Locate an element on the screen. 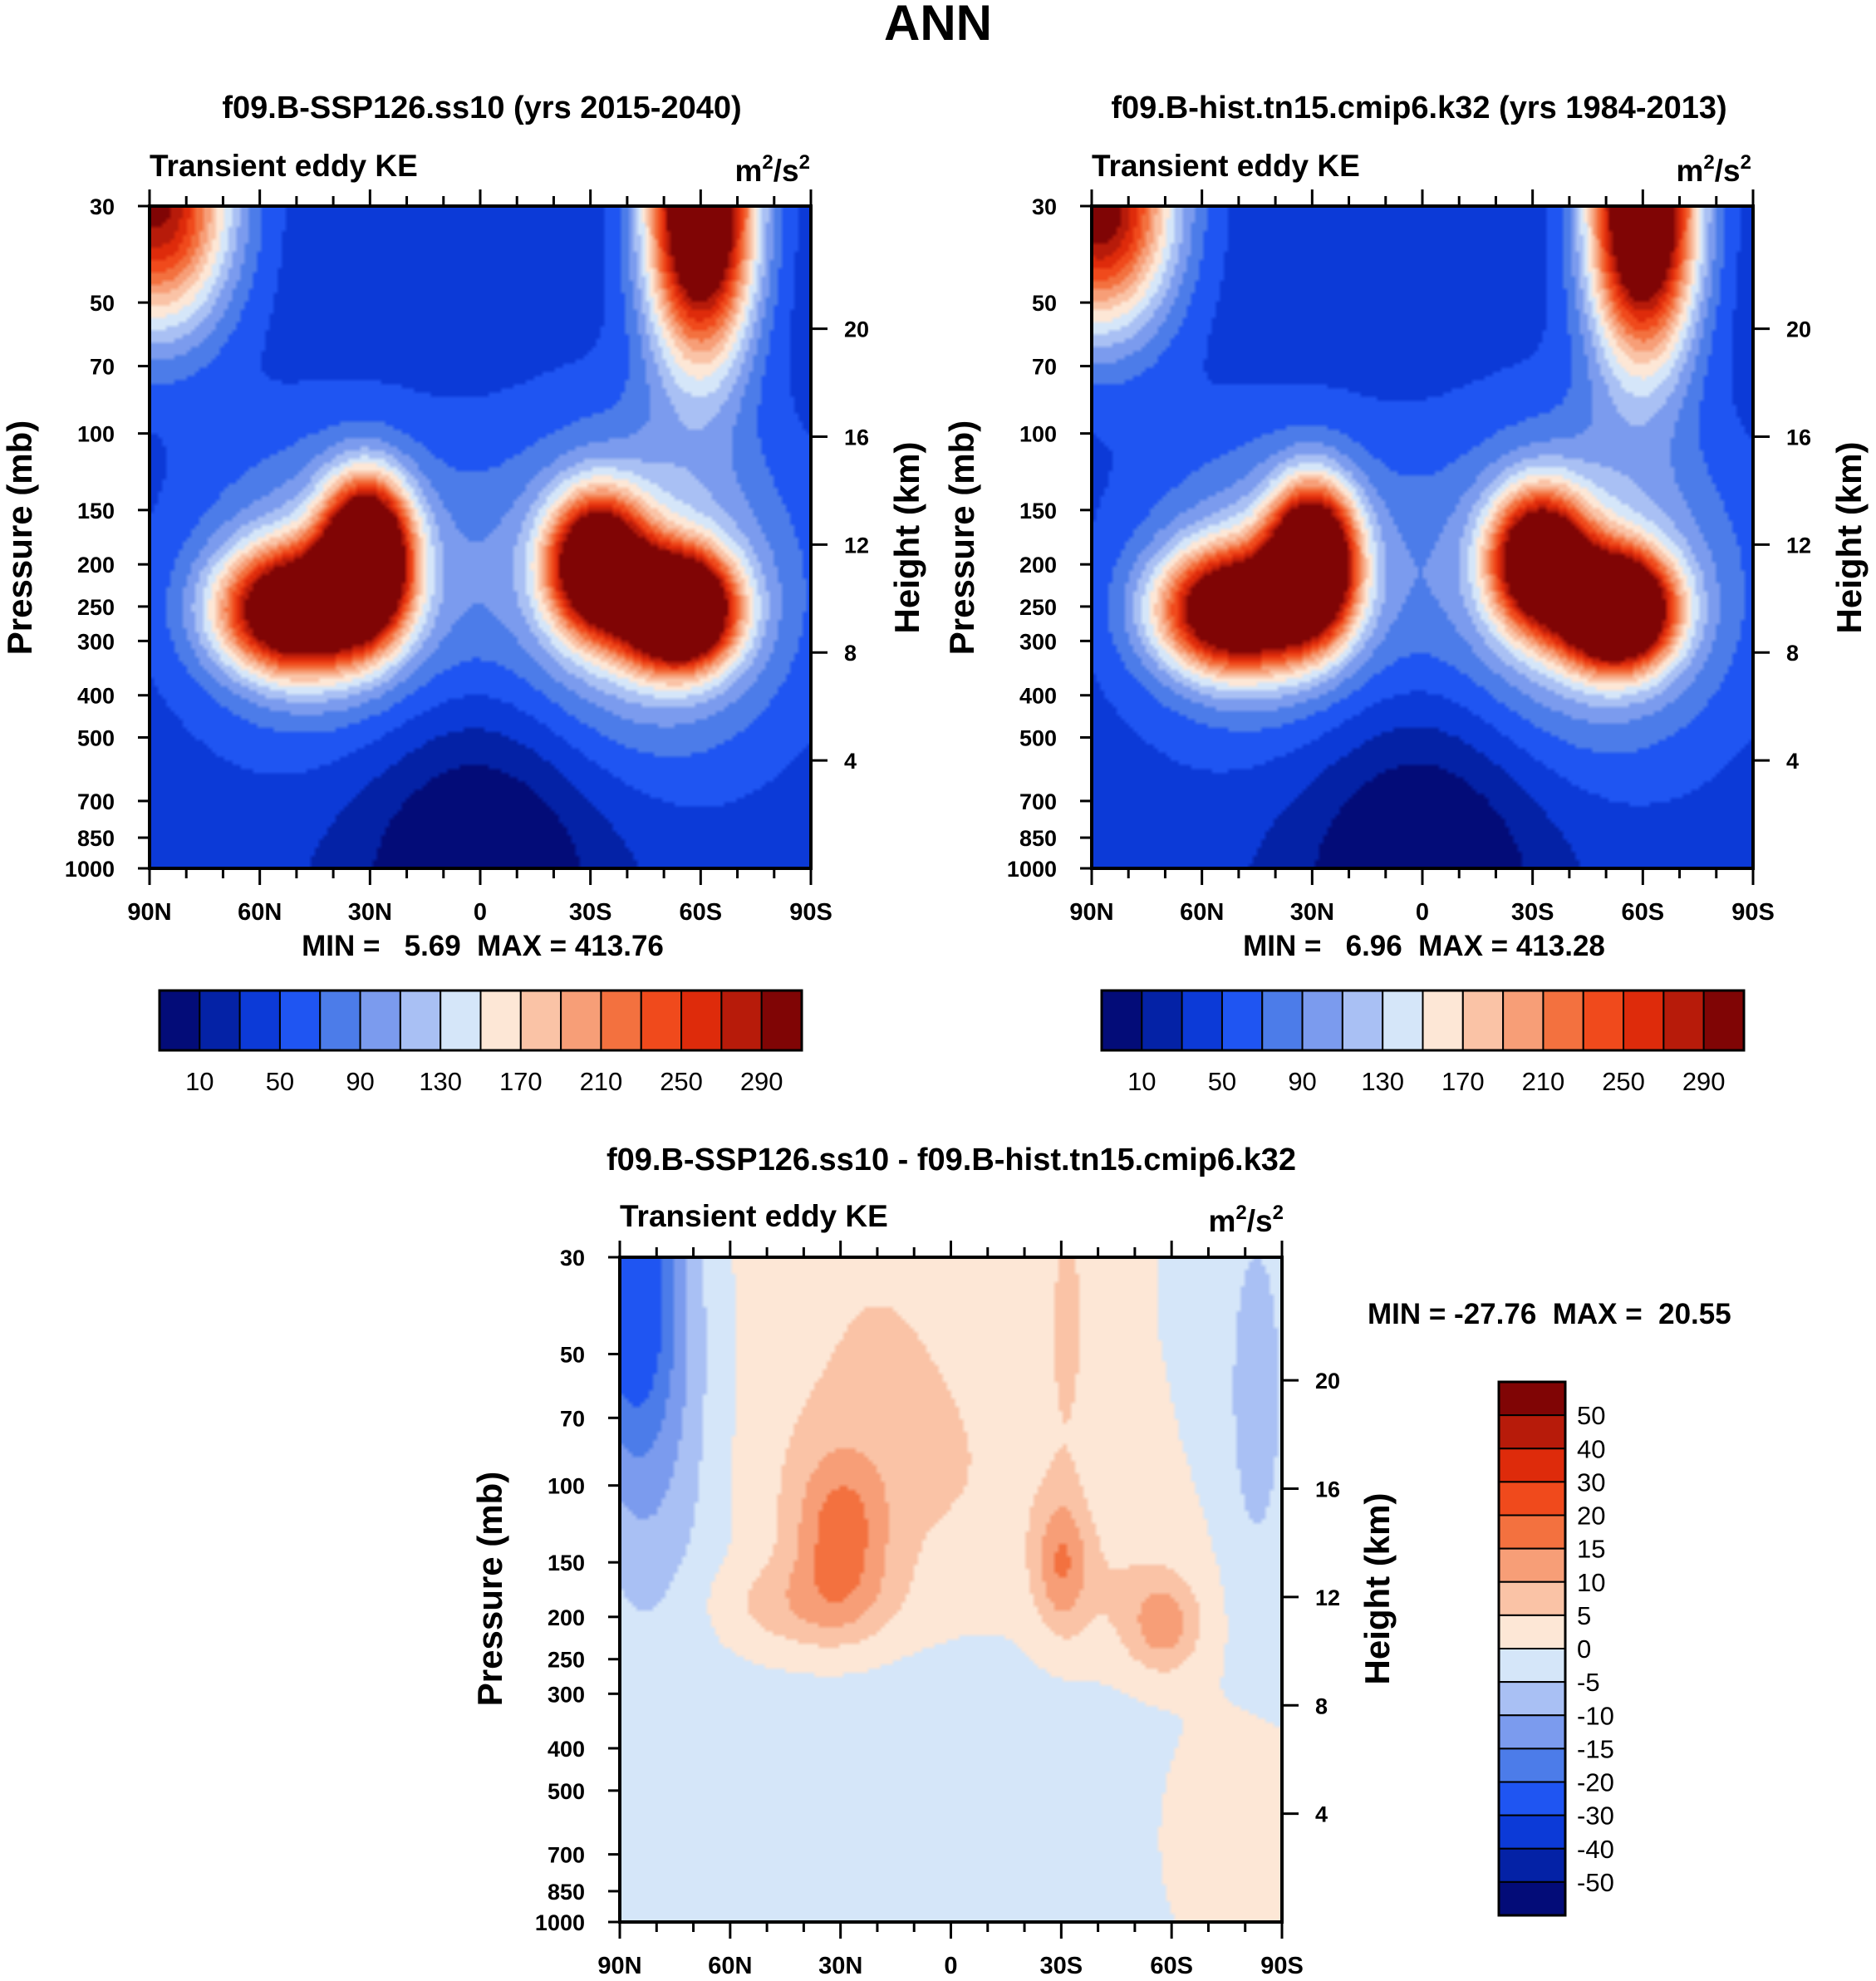  colorbar-label: -5 is located at coordinates (1588, 1682).